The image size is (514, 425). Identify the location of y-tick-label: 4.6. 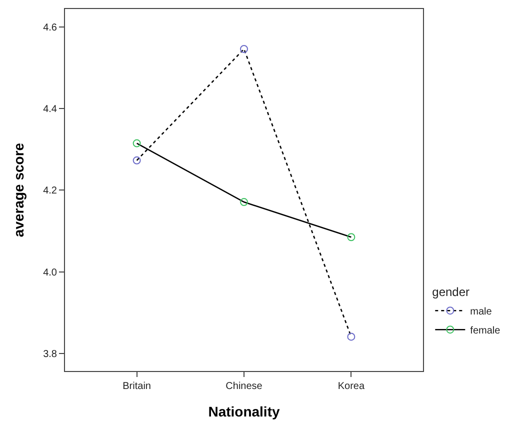
(50, 28).